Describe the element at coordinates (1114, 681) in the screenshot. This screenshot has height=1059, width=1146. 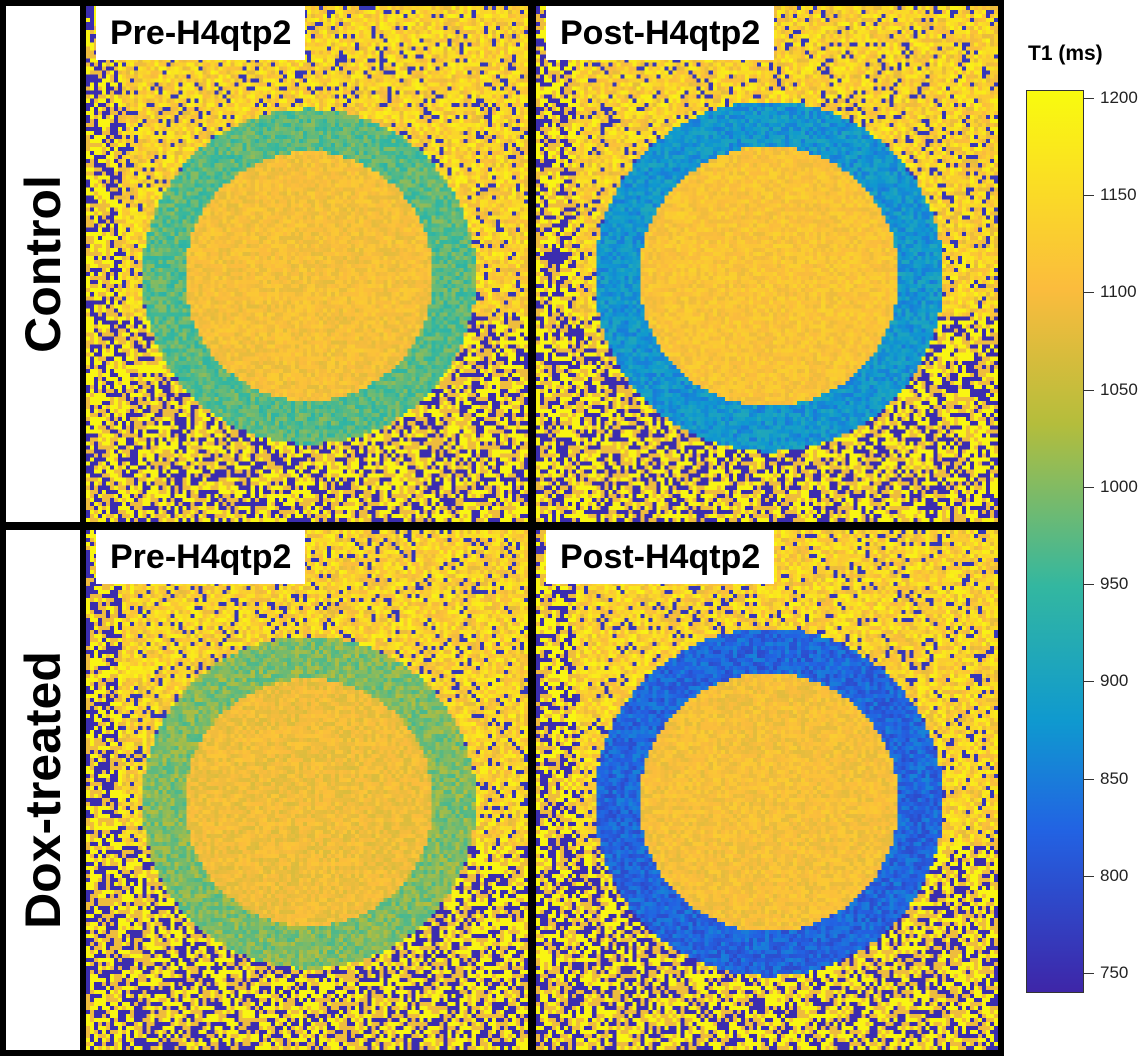
I see `colorbar-tick-label: 900` at that location.